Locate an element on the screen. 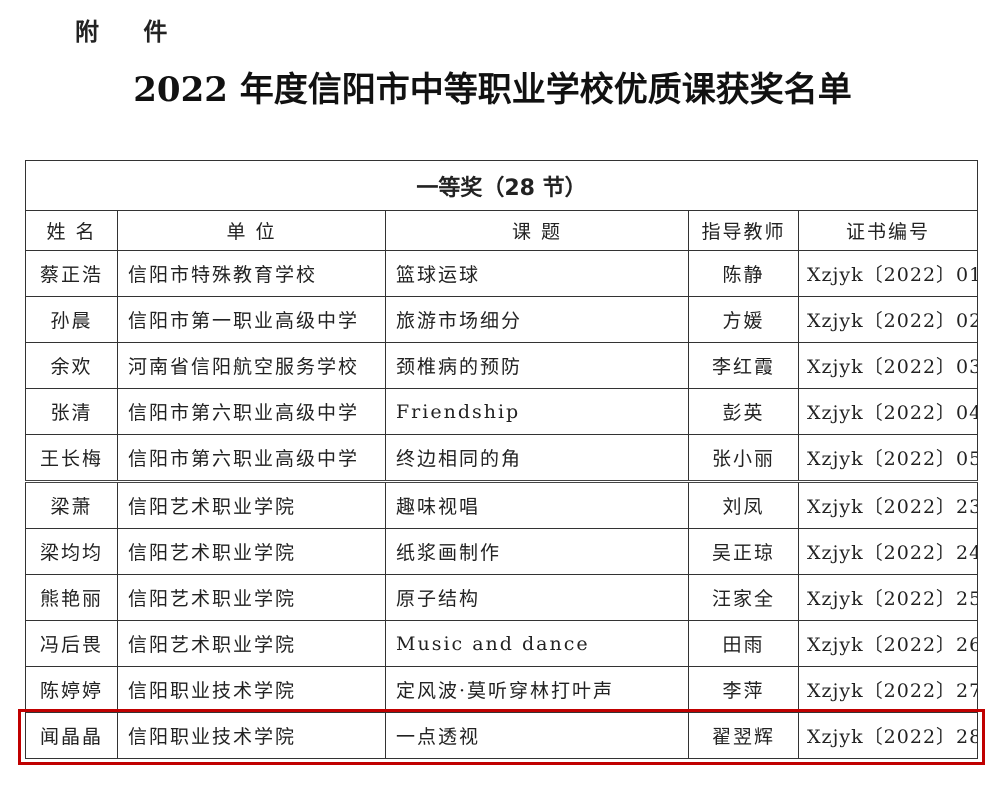 Image resolution: width=1005 pixels, height=785 pixels. cell-advisor: 田雨 is located at coordinates (743, 643).